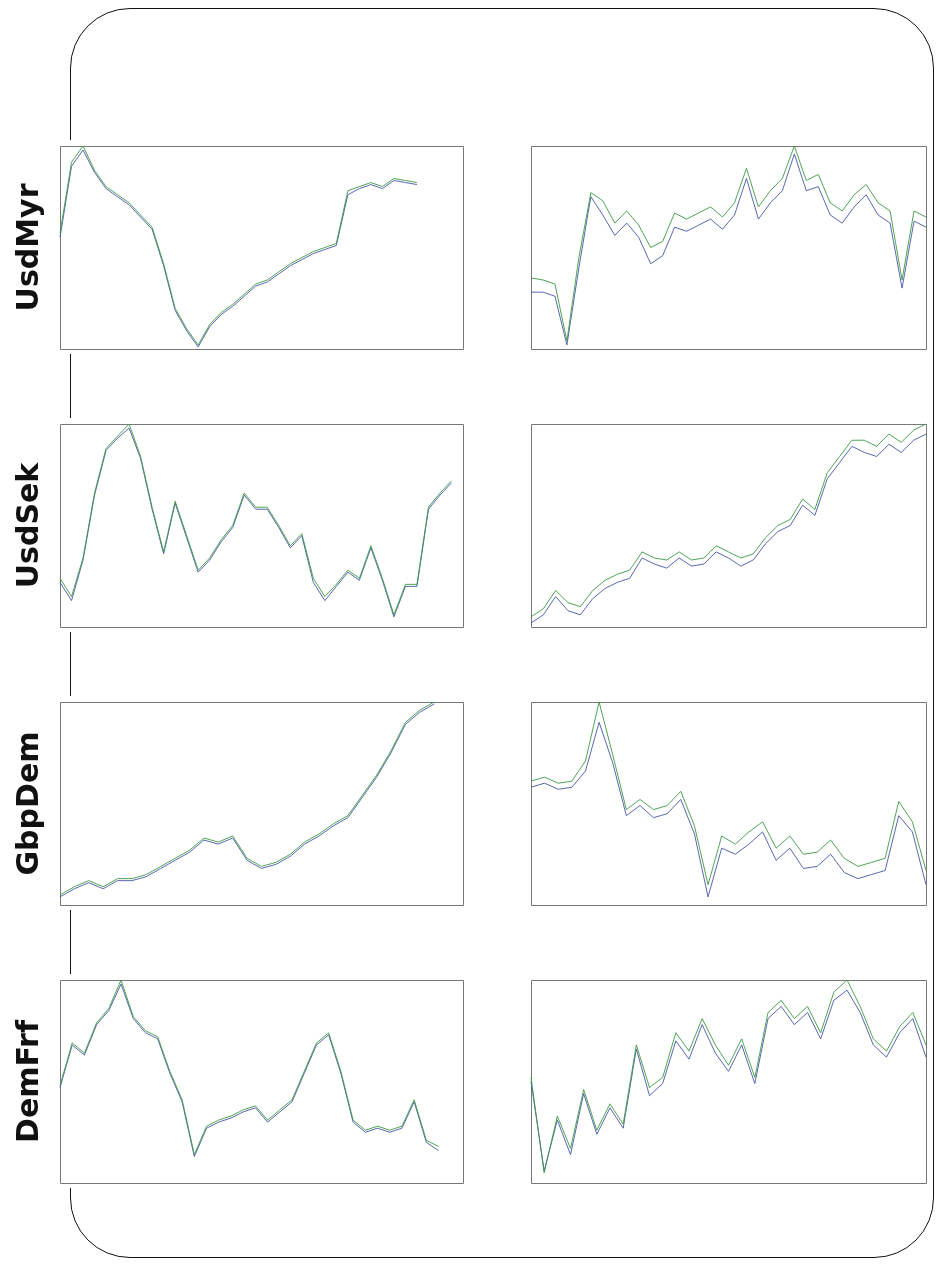 This screenshot has width=938, height=1265. I want to click on text: DemFrf, so click(27, 1081).